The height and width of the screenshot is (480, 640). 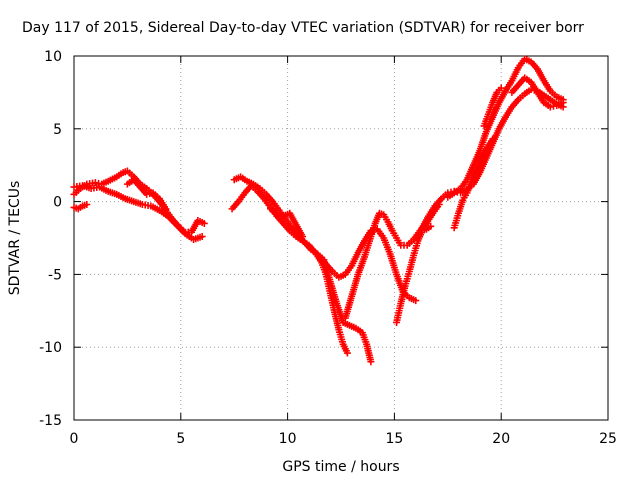 I want to click on y-tick-label: -10, so click(x=50, y=348).